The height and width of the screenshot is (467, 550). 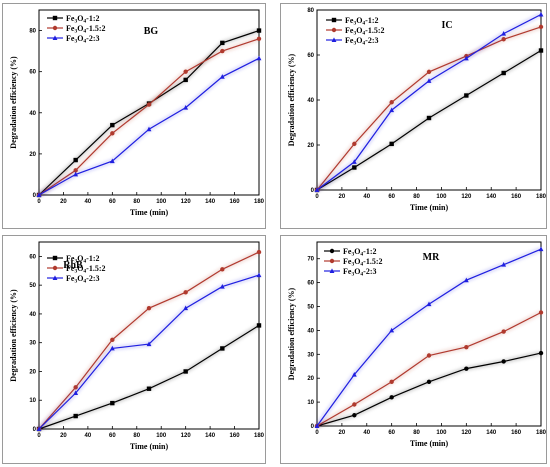 I want to click on y-tick-label: 0, so click(x=35, y=196).